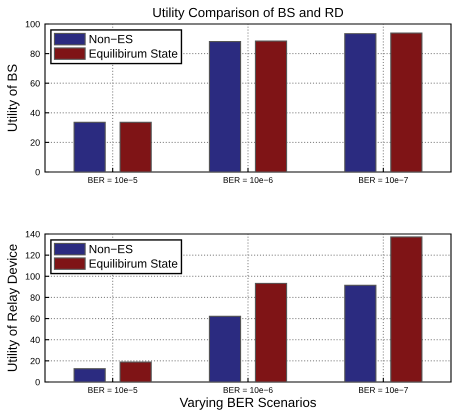 The width and height of the screenshot is (453, 412). I want to click on chart-title: Utility Comparison of BS and RD, so click(248, 13).